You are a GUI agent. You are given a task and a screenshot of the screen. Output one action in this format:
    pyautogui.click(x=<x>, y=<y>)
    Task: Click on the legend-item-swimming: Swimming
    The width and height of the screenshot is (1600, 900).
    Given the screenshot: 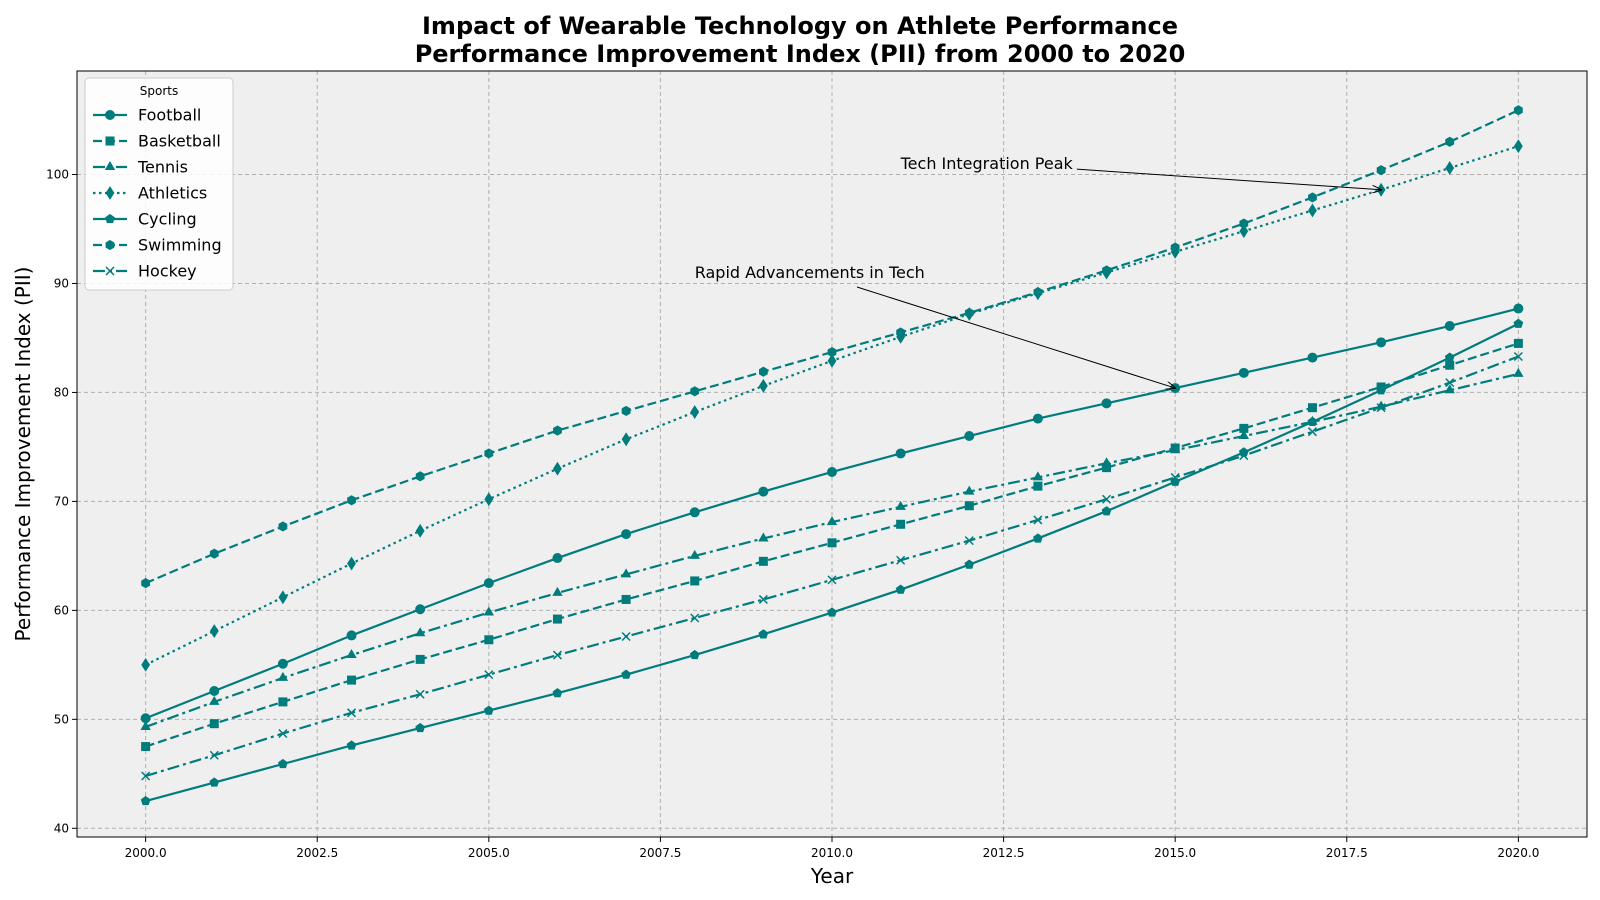 What is the action you would take?
    pyautogui.click(x=157, y=245)
    